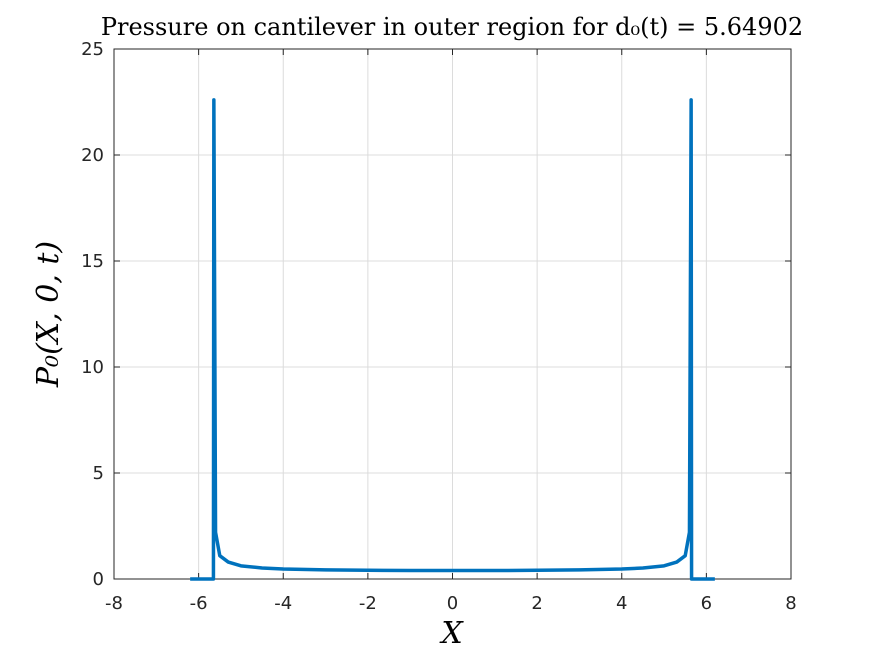 The image size is (875, 656). I want to click on x-tick-label: -4, so click(283, 603).